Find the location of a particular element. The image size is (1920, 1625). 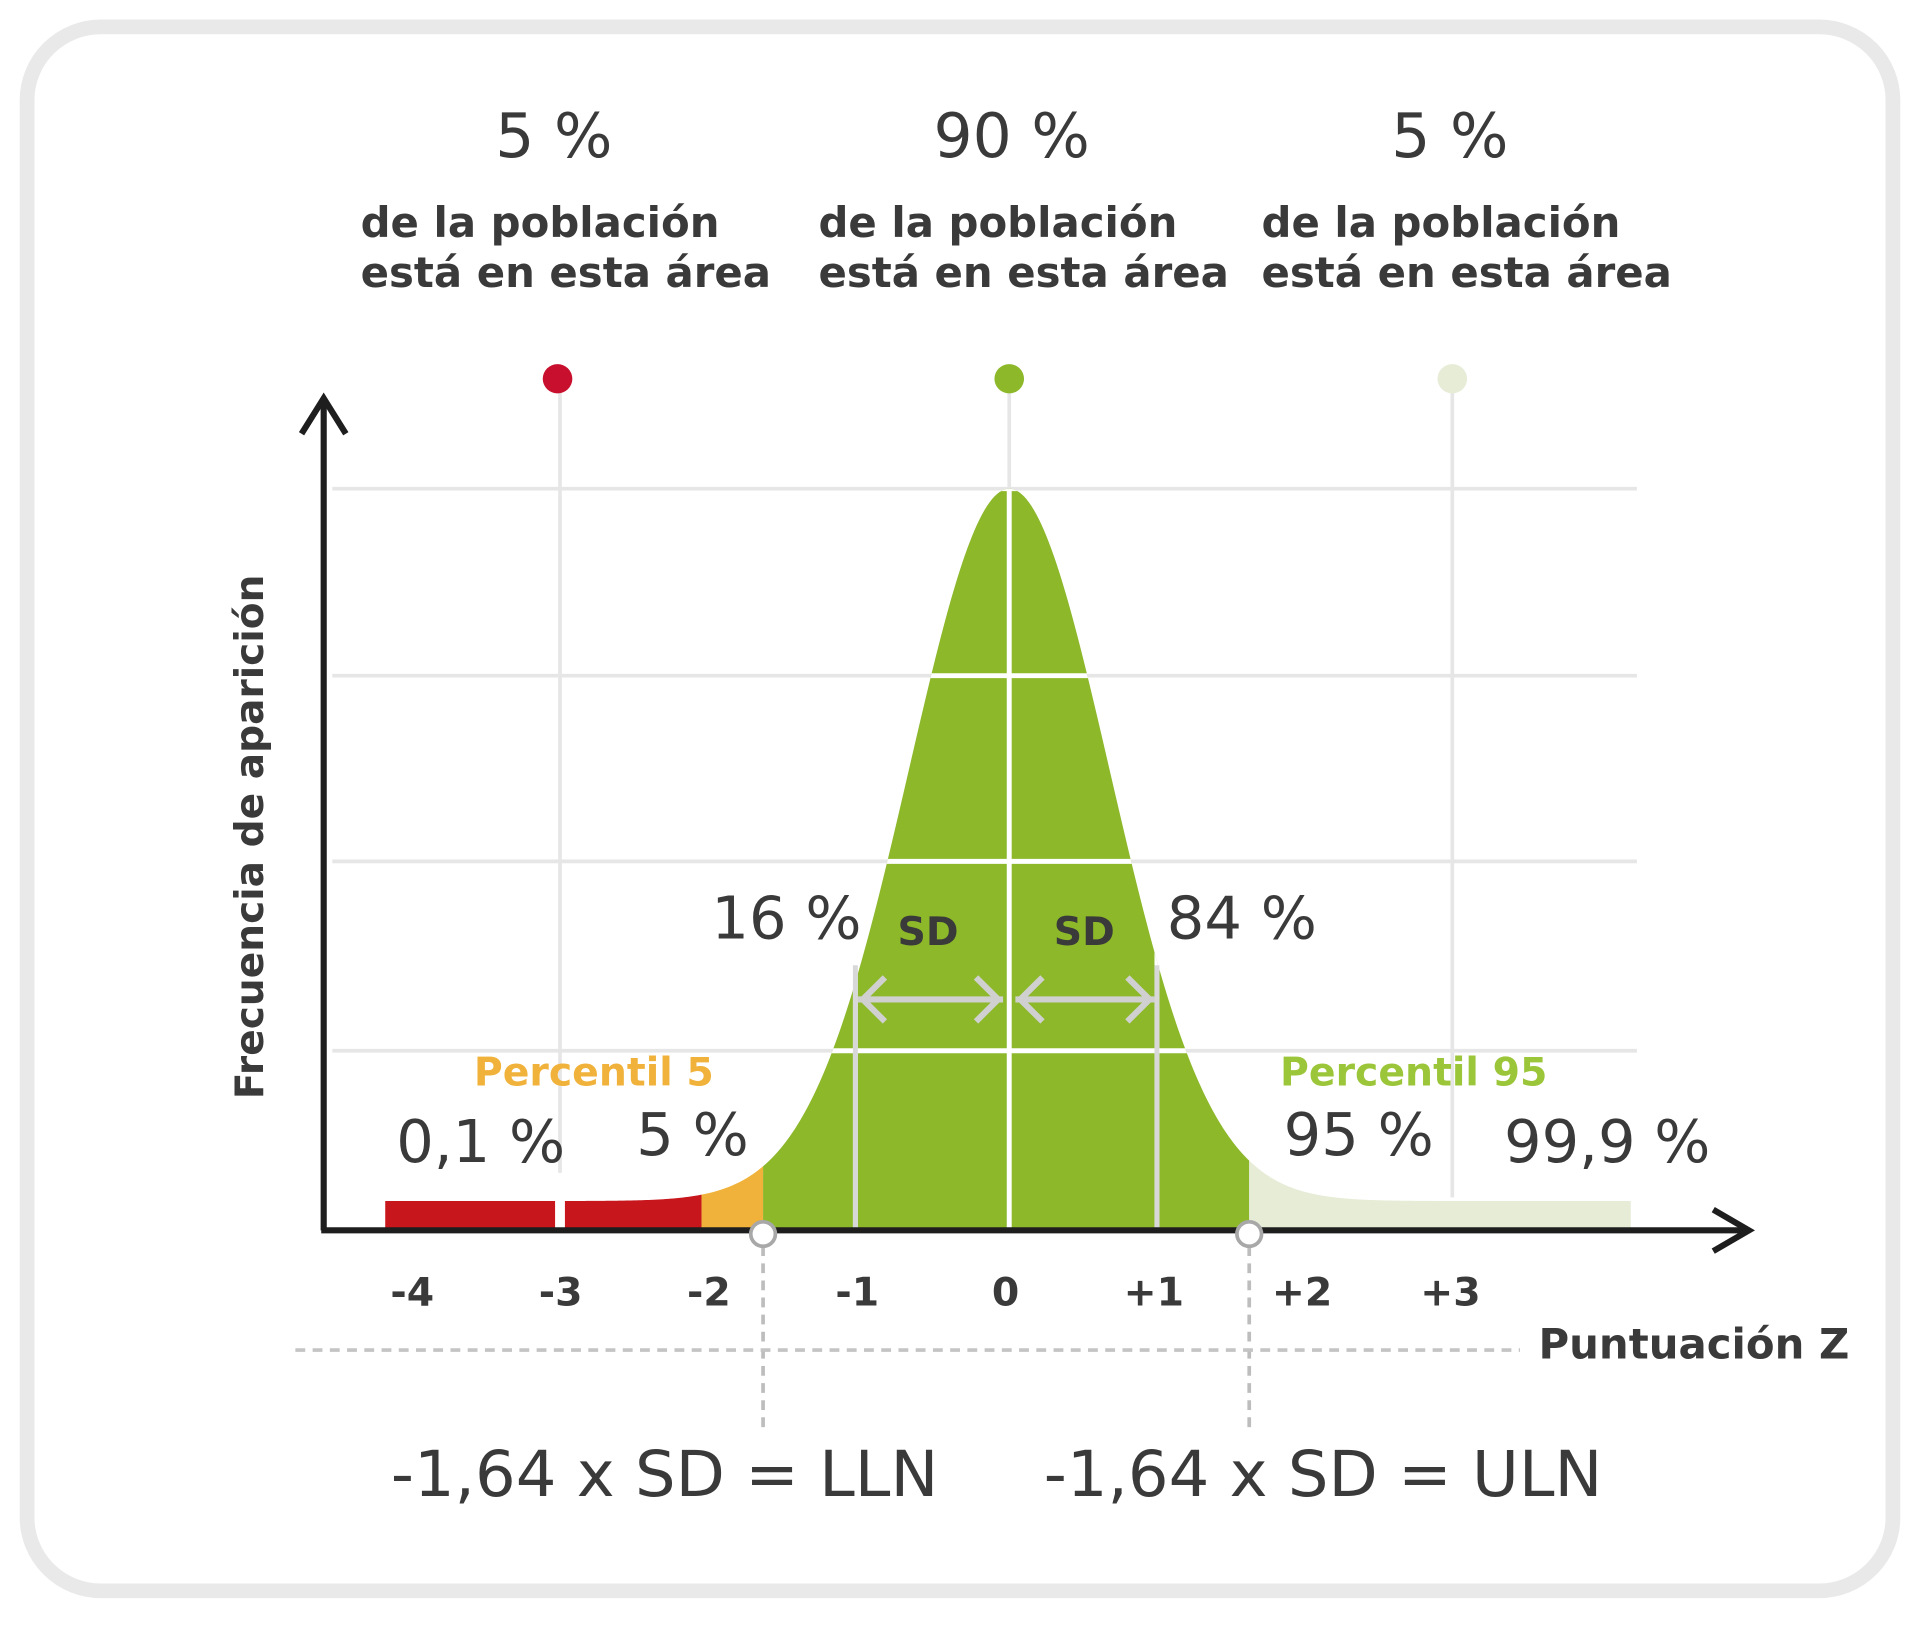

formula: -1,64 x SD = LLN is located at coordinates (664, 1475).